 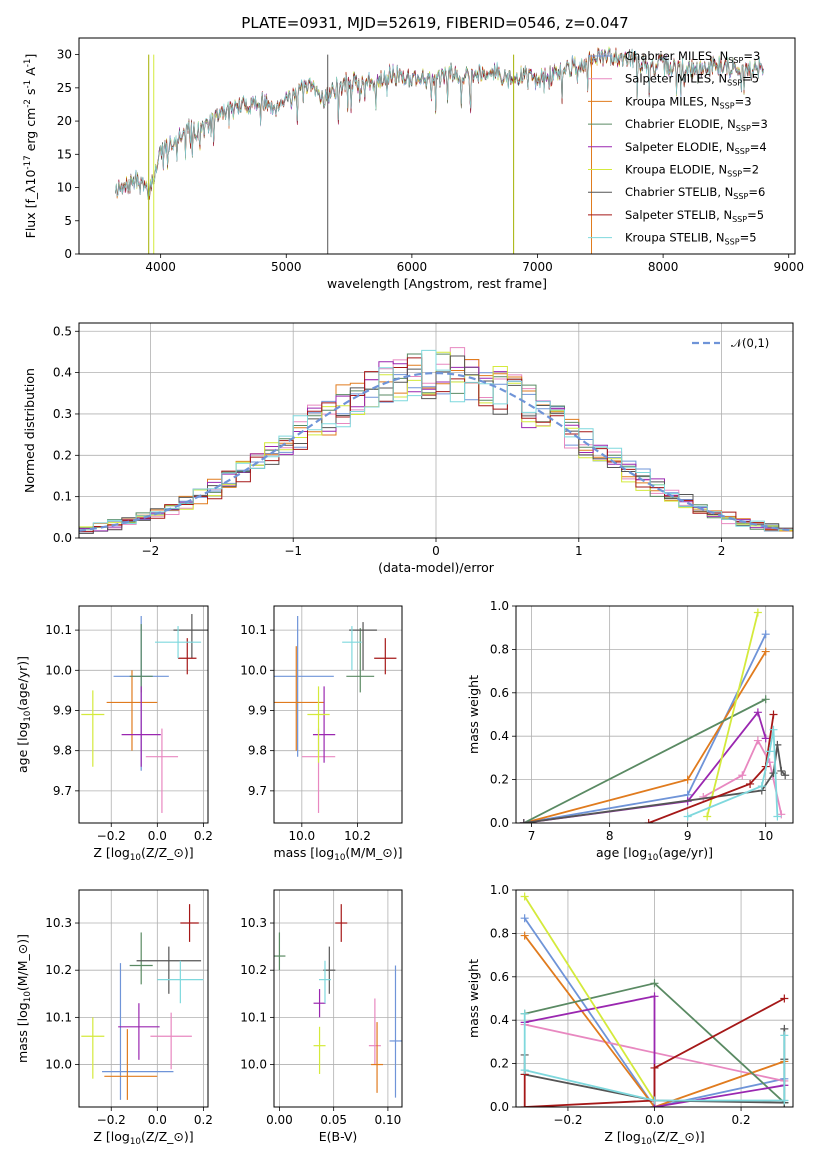 I want to click on plot-area-spectrum, so click(x=439, y=150).